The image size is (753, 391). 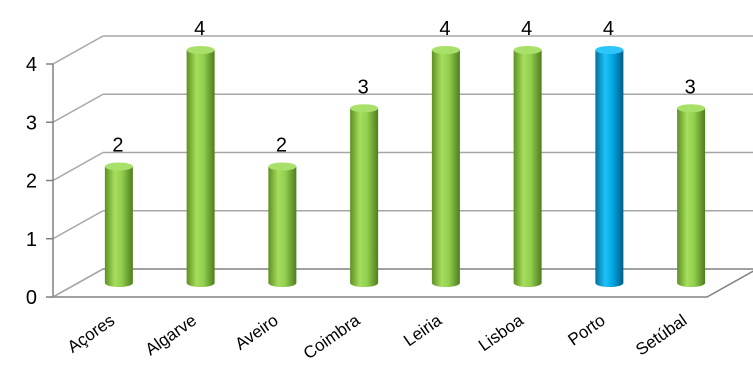 What do you see at coordinates (91, 334) in the screenshot?
I see `x-tick-label: Açores` at bounding box center [91, 334].